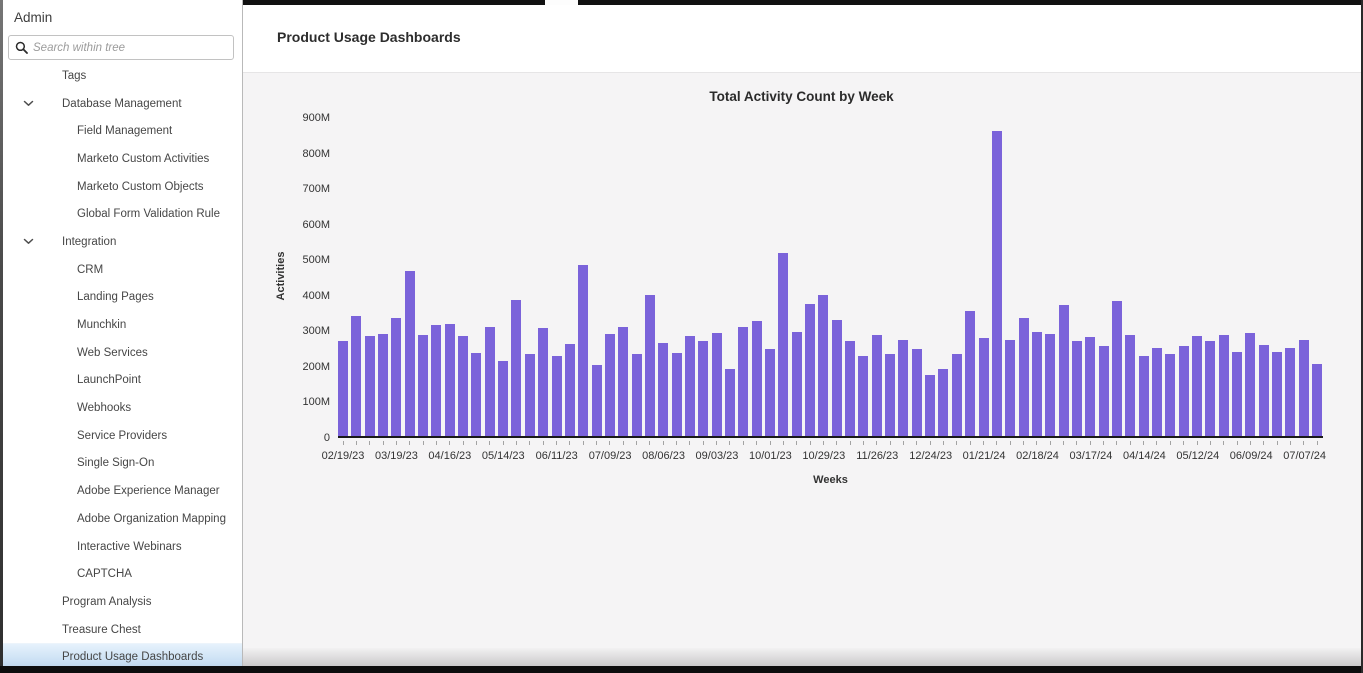 The height and width of the screenshot is (673, 1363). I want to click on sidebar-item-munchkin: Munchkin, so click(121, 325).